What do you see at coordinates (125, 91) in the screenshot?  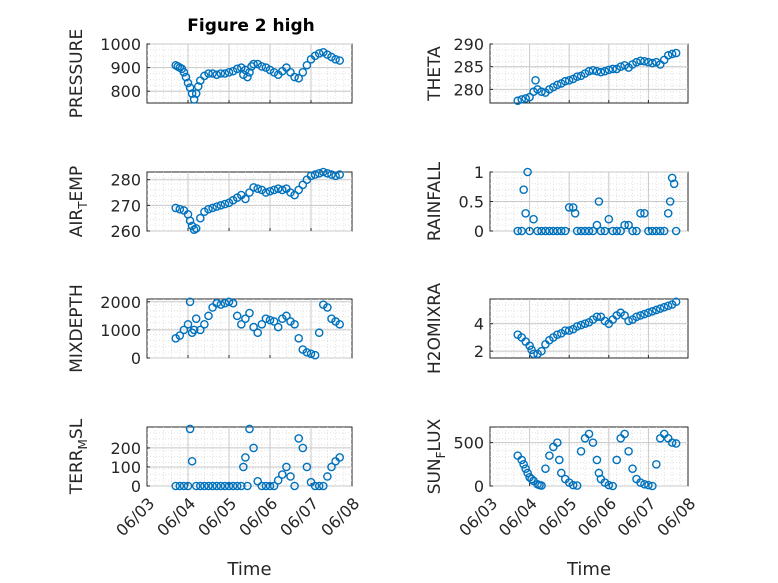 I see `y-tick-label: 800` at bounding box center [125, 91].